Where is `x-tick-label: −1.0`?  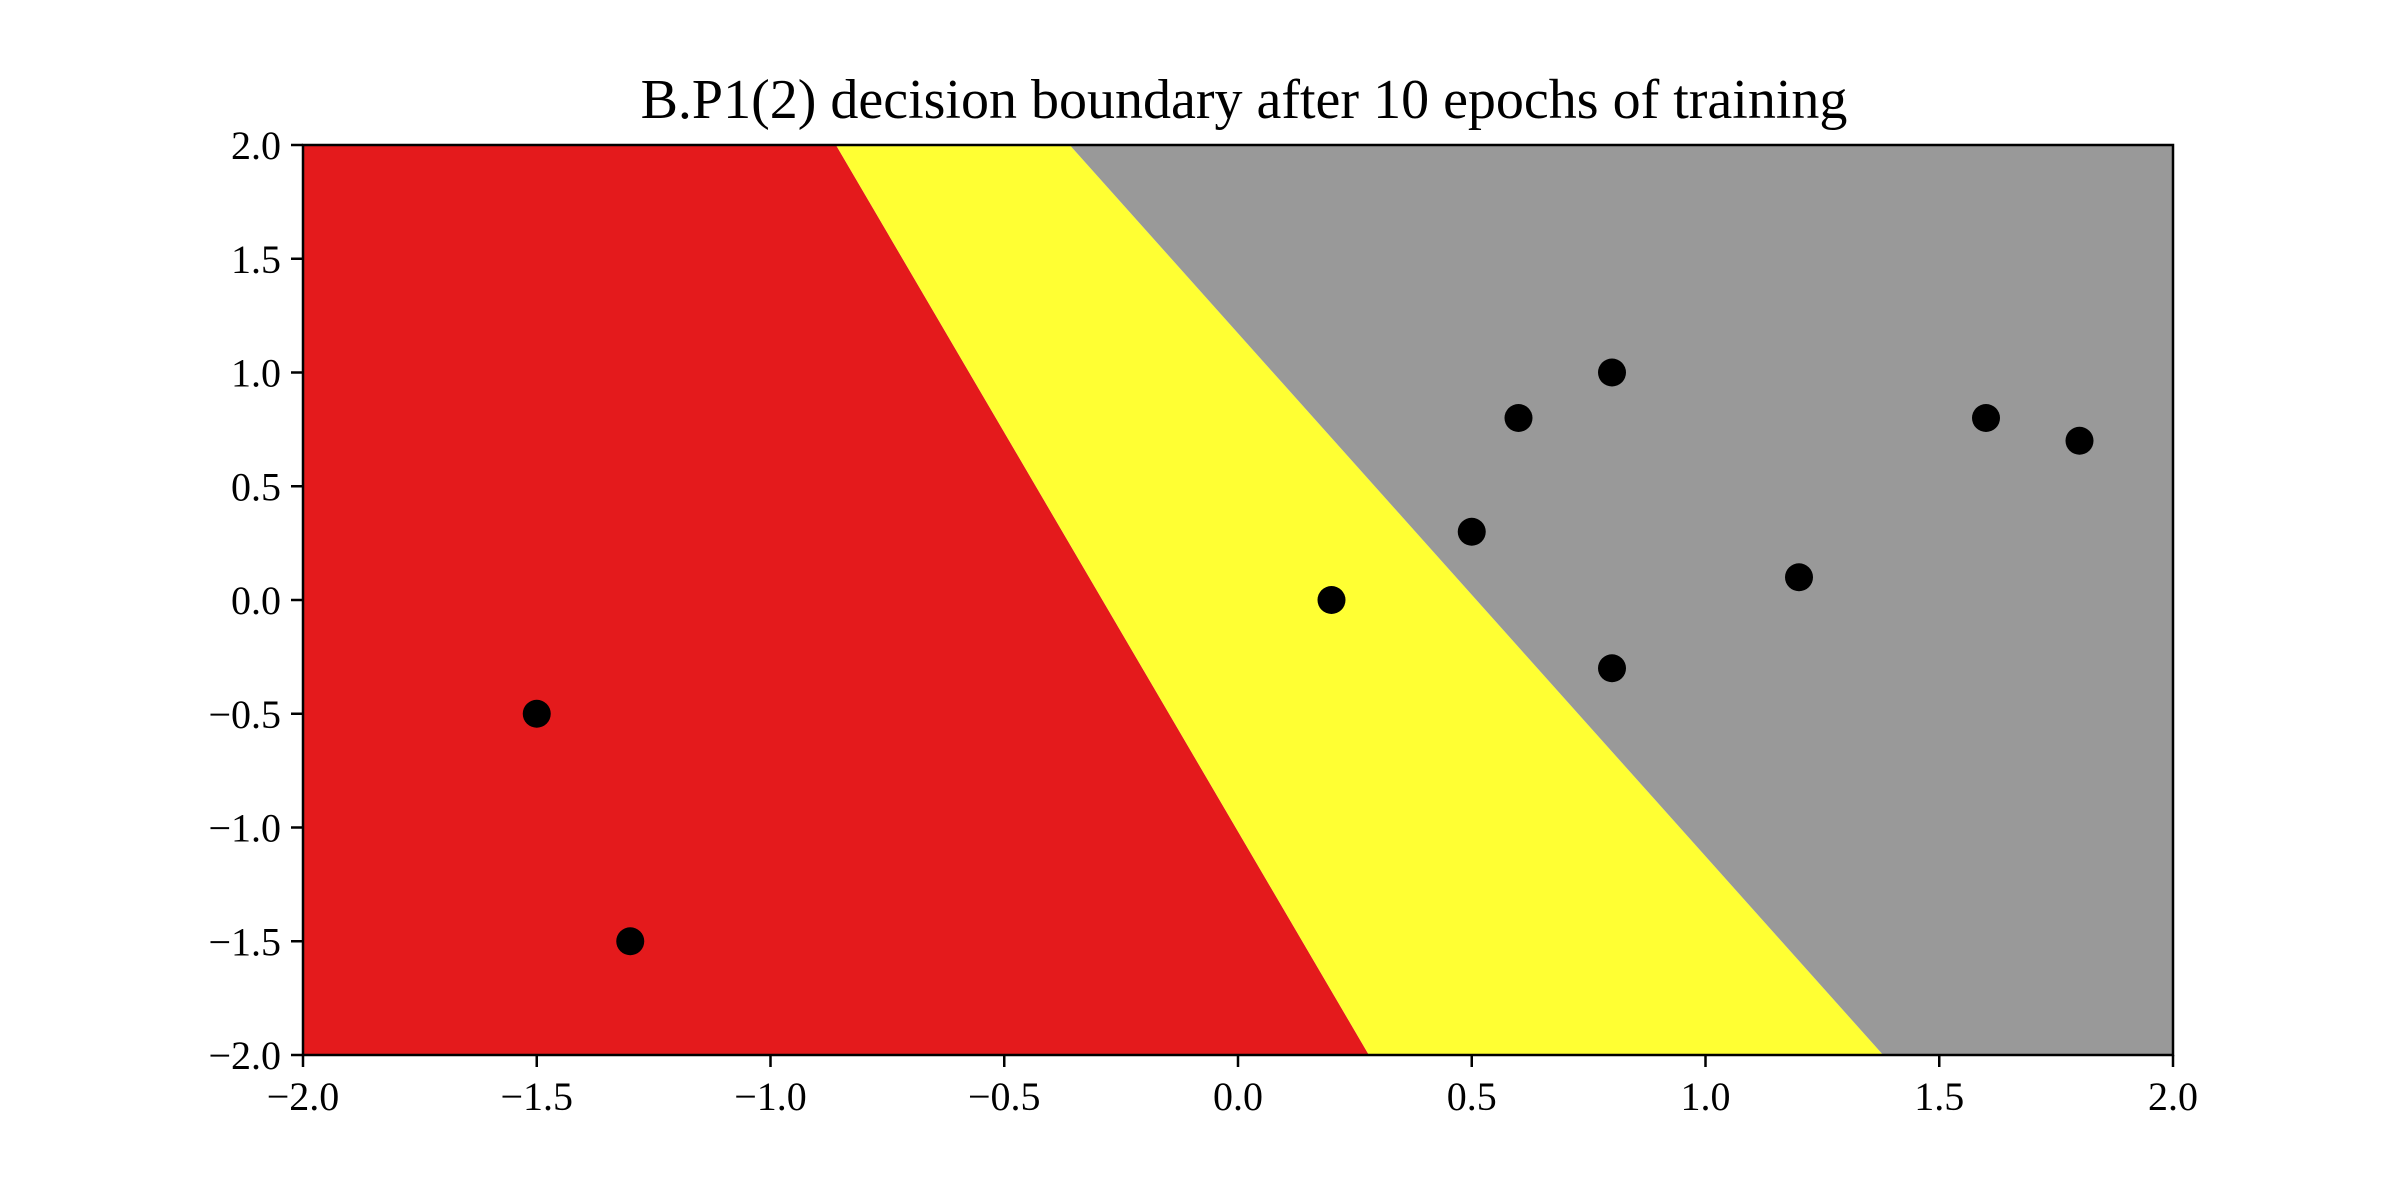 x-tick-label: −1.0 is located at coordinates (770, 1096).